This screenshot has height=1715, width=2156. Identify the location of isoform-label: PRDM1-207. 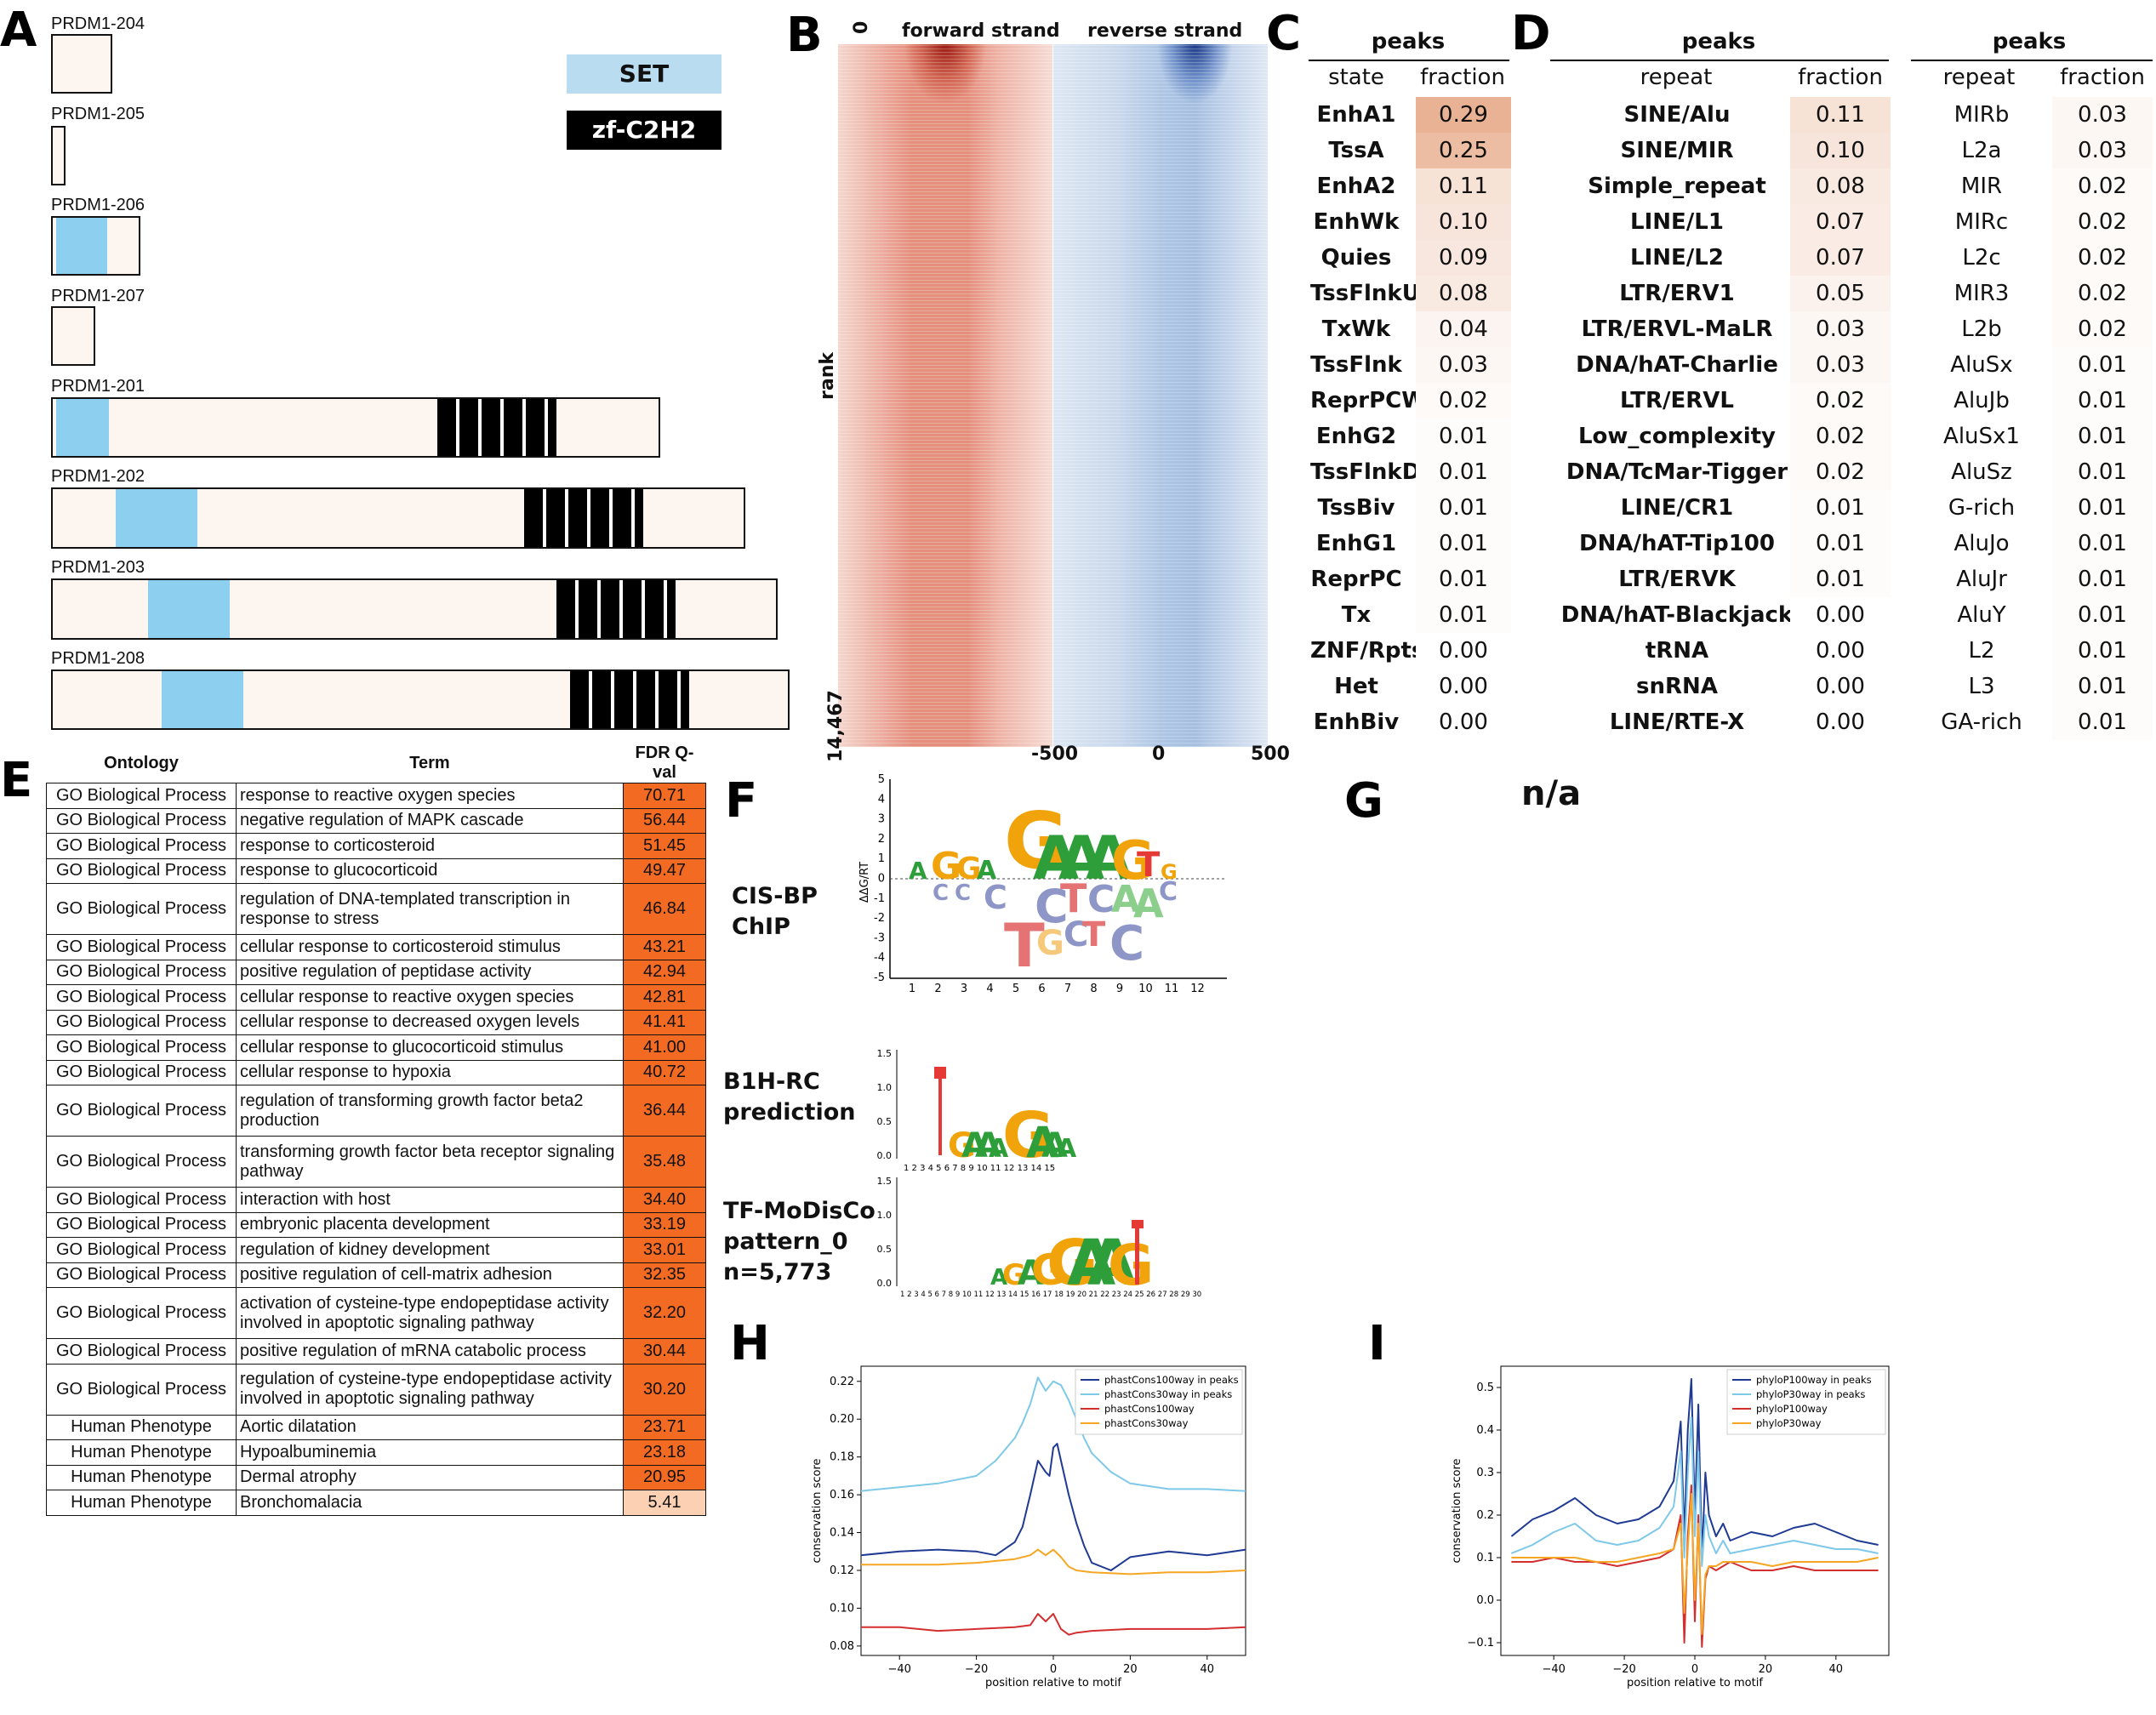
(98, 296).